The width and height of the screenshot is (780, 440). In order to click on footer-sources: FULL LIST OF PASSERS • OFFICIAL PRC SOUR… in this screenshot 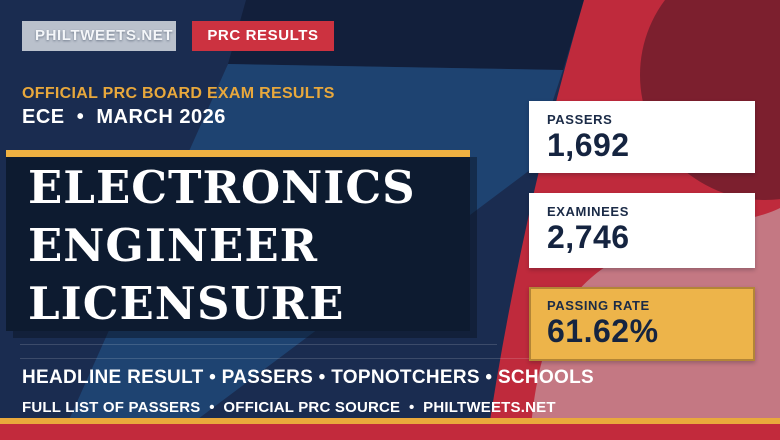, I will do `click(289, 407)`.